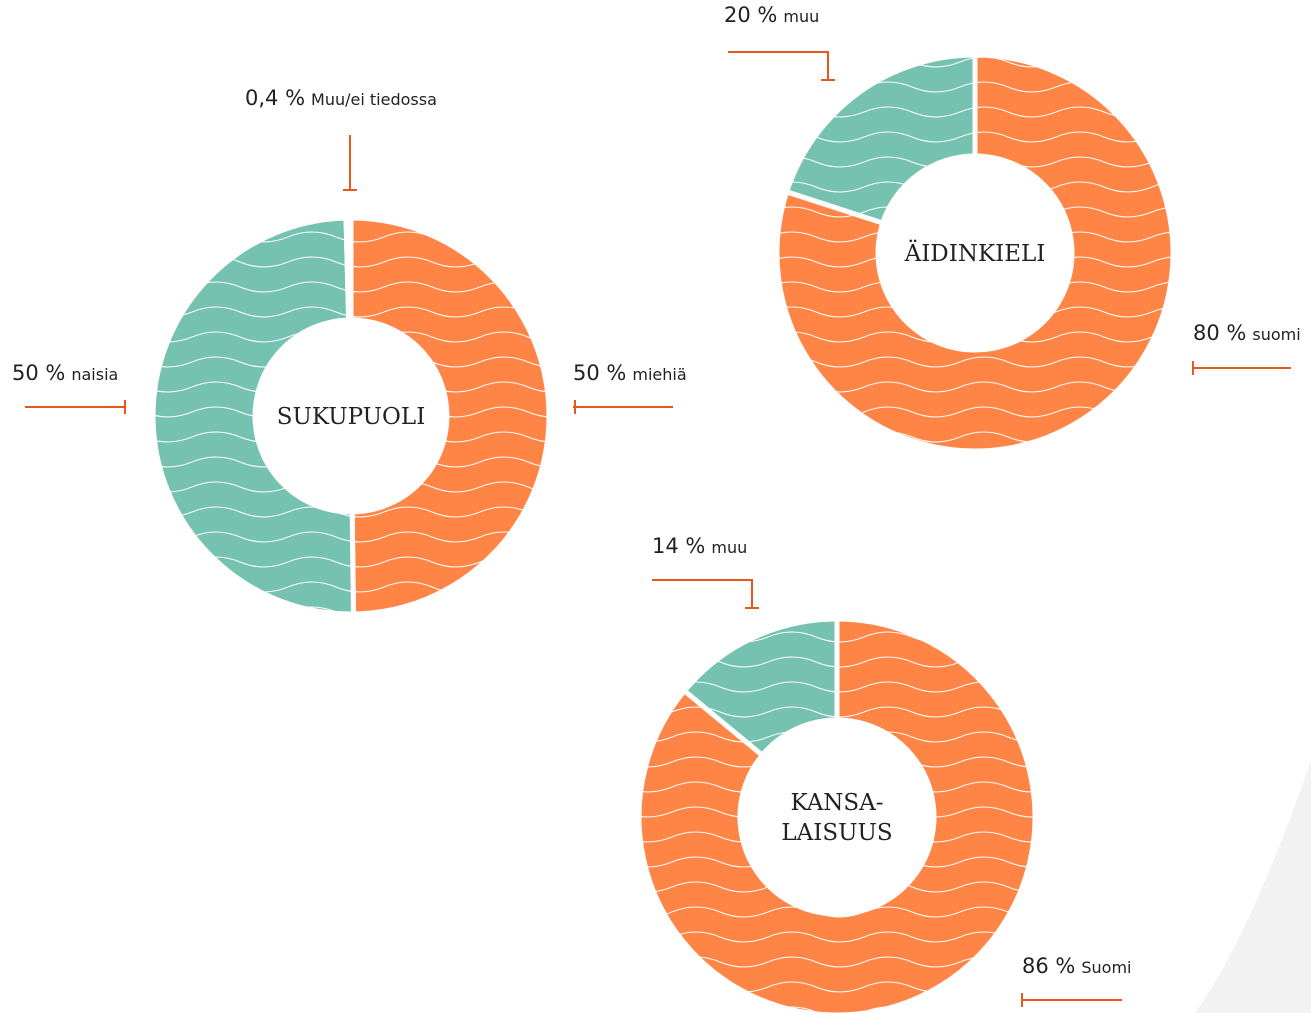 Image resolution: width=1311 pixels, height=1013 pixels. What do you see at coordinates (1076, 966) in the screenshot?
I see `segment-label: 86 % Suomi` at bounding box center [1076, 966].